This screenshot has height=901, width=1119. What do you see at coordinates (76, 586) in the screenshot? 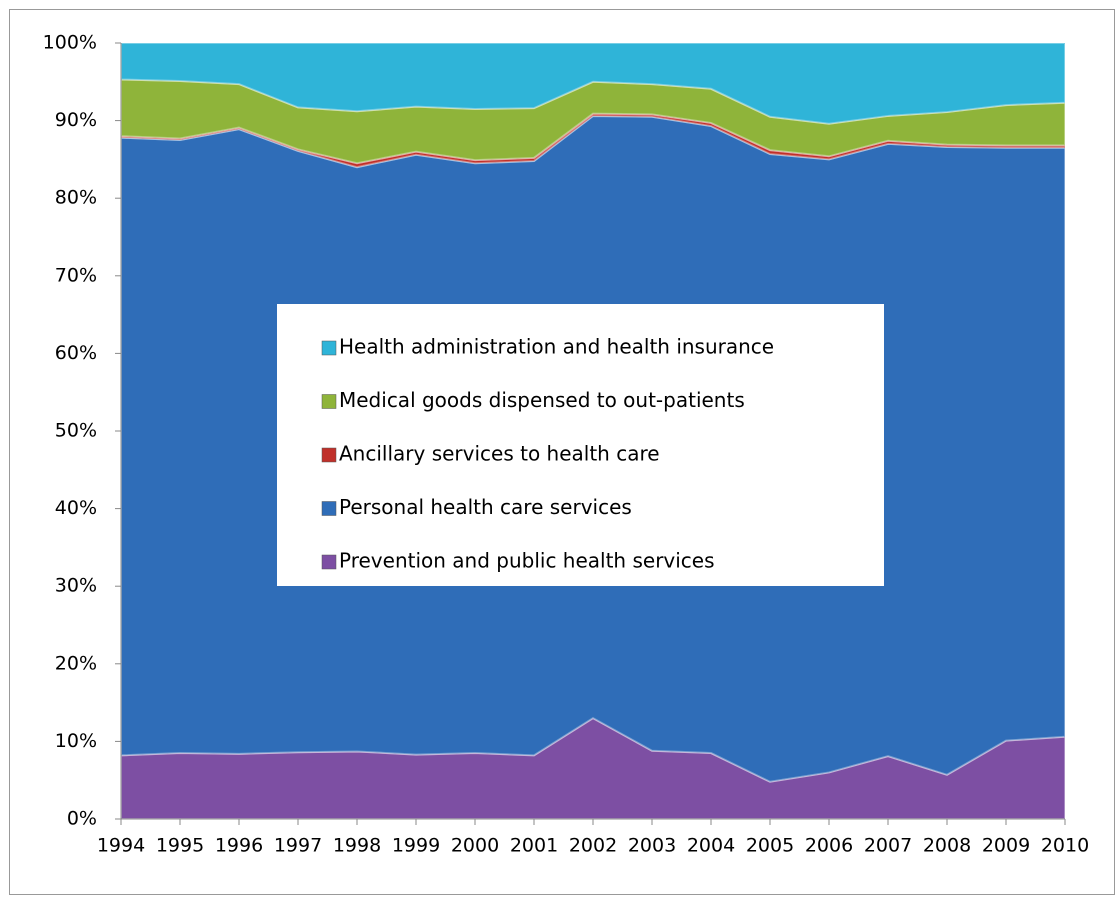
I see `y-tick-label: 30%` at bounding box center [76, 586].